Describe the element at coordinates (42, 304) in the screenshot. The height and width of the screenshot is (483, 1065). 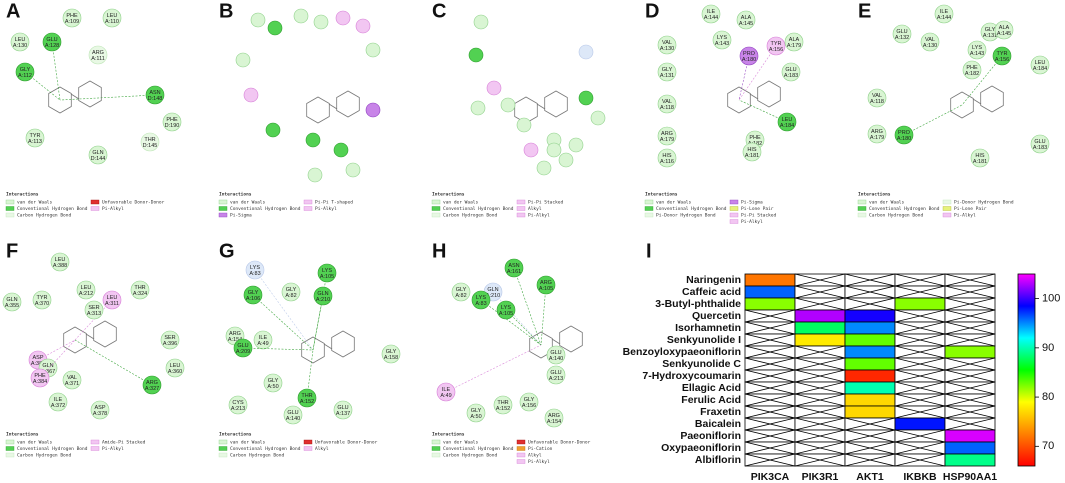
I see `residue-id: A:370` at that location.